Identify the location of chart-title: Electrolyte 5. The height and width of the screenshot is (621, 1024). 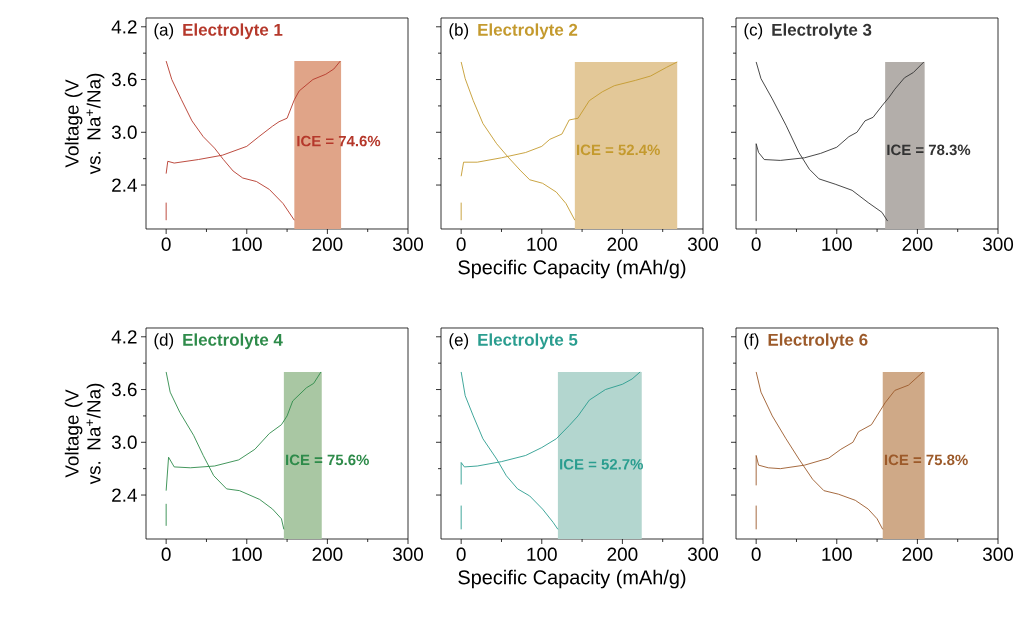
(528, 341).